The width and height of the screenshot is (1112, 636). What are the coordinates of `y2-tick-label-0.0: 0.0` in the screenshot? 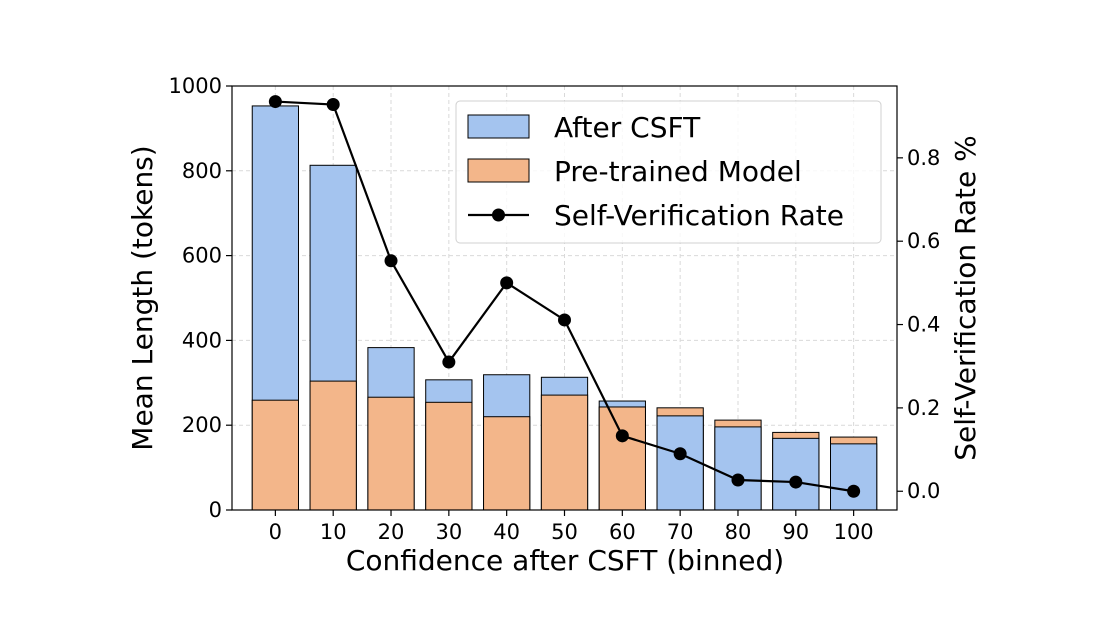 It's located at (923, 491).